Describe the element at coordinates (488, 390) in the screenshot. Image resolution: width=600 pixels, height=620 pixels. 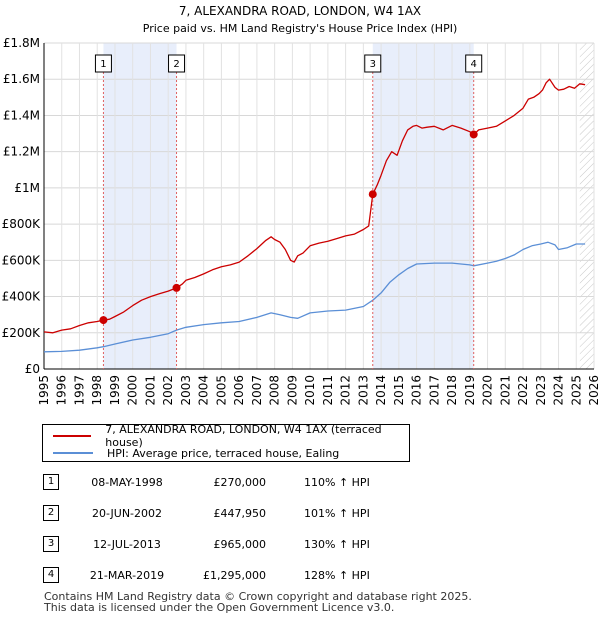
I see `x-tick-label: 2020` at that location.